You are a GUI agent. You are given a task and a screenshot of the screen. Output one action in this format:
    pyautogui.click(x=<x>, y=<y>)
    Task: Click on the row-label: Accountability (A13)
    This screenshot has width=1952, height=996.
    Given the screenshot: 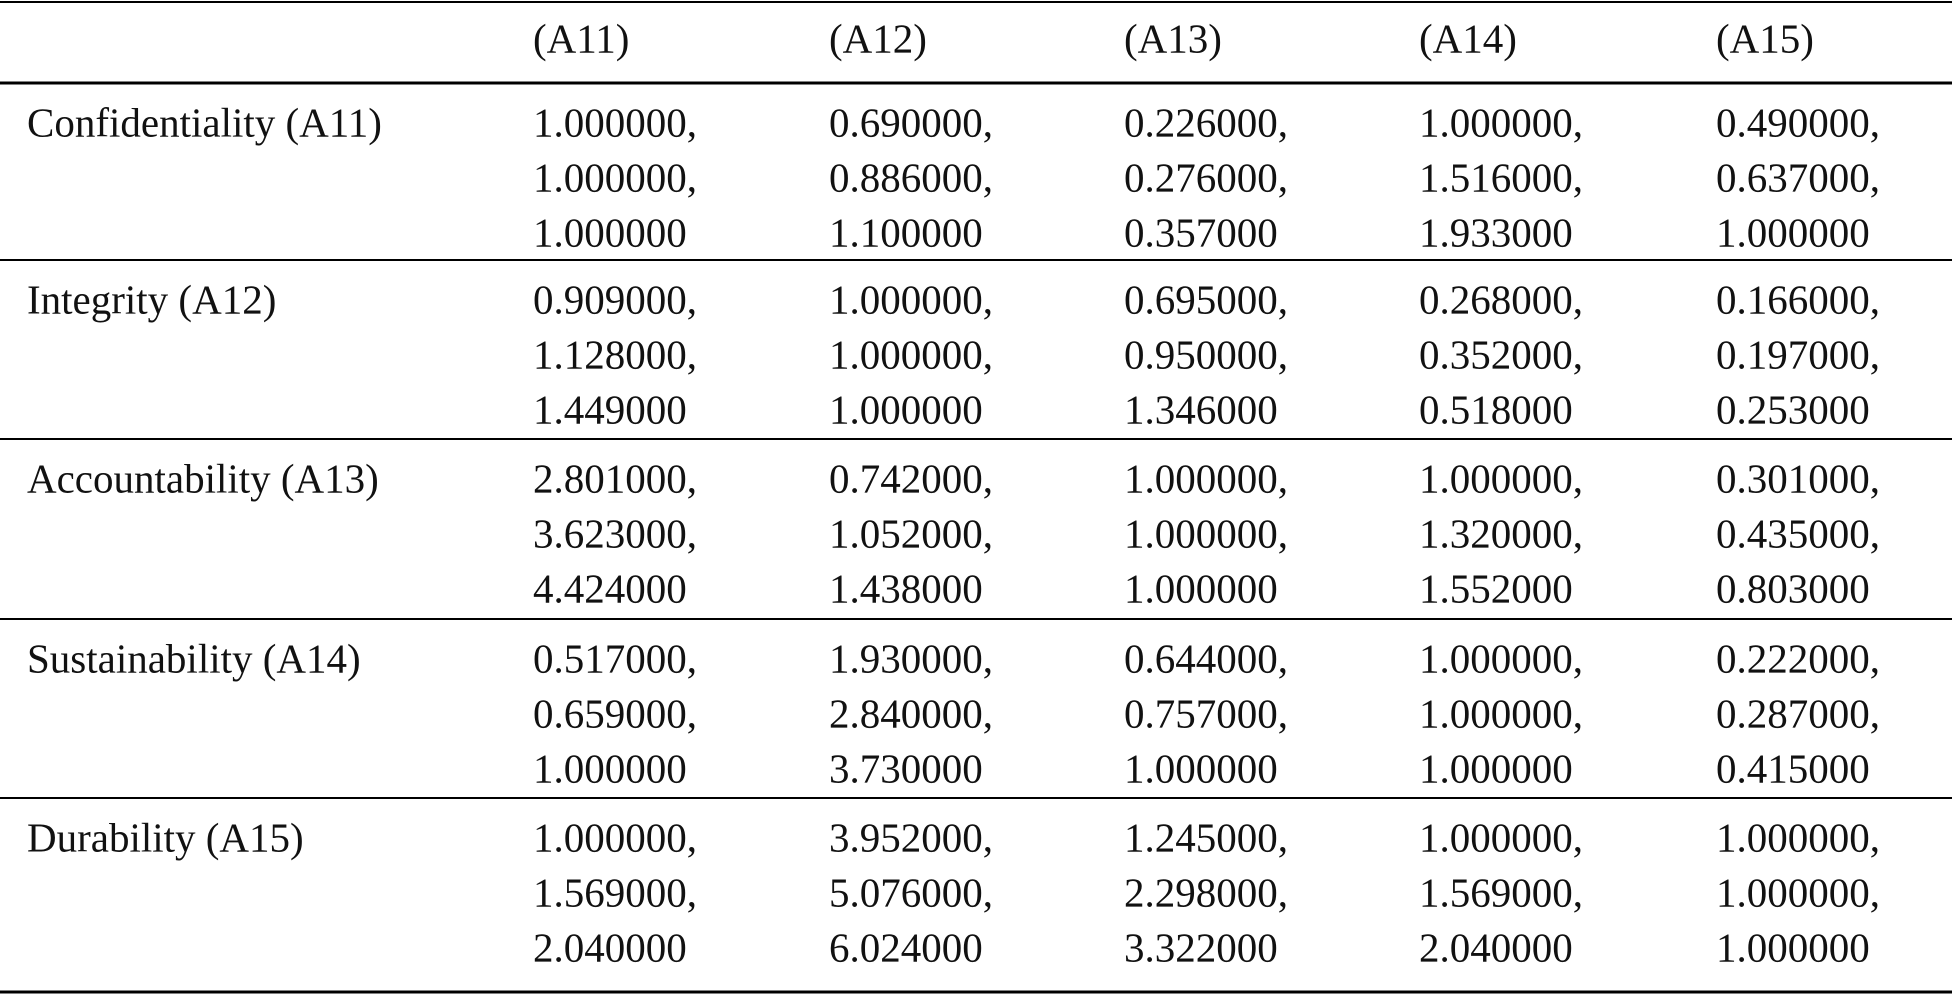 What is the action you would take?
    pyautogui.click(x=203, y=478)
    